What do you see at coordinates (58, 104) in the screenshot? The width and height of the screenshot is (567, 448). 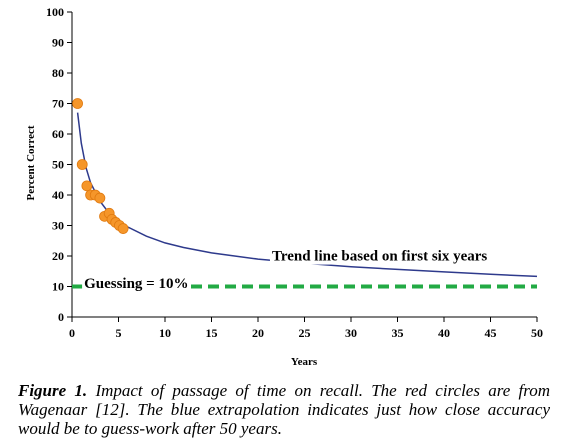 I see `y-tick-label: 70` at bounding box center [58, 104].